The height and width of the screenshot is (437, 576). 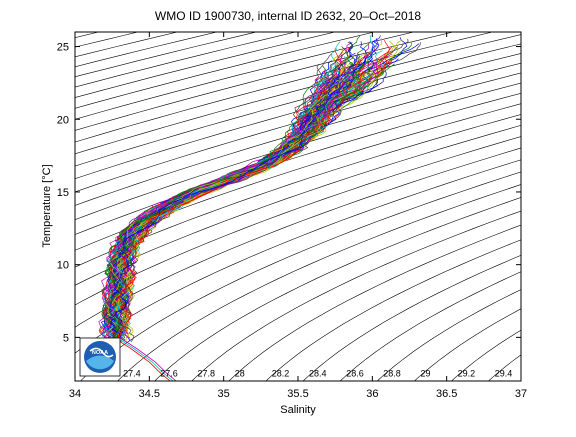 I want to click on contour-label: 29.2, so click(x=467, y=374).